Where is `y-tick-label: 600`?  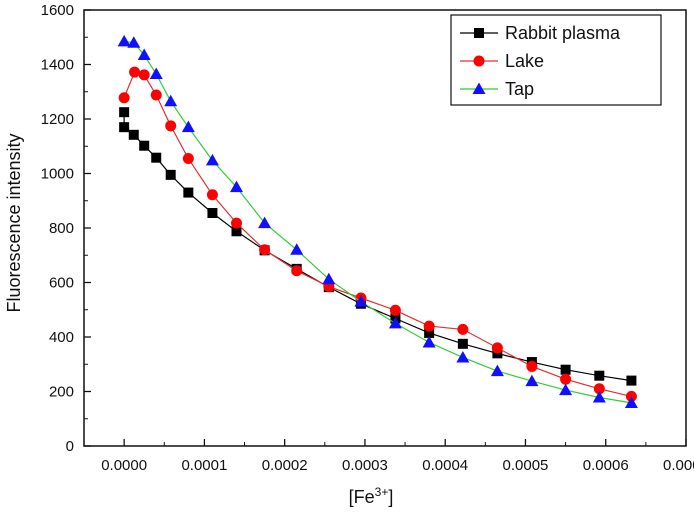
y-tick-label: 600 is located at coordinates (61, 283).